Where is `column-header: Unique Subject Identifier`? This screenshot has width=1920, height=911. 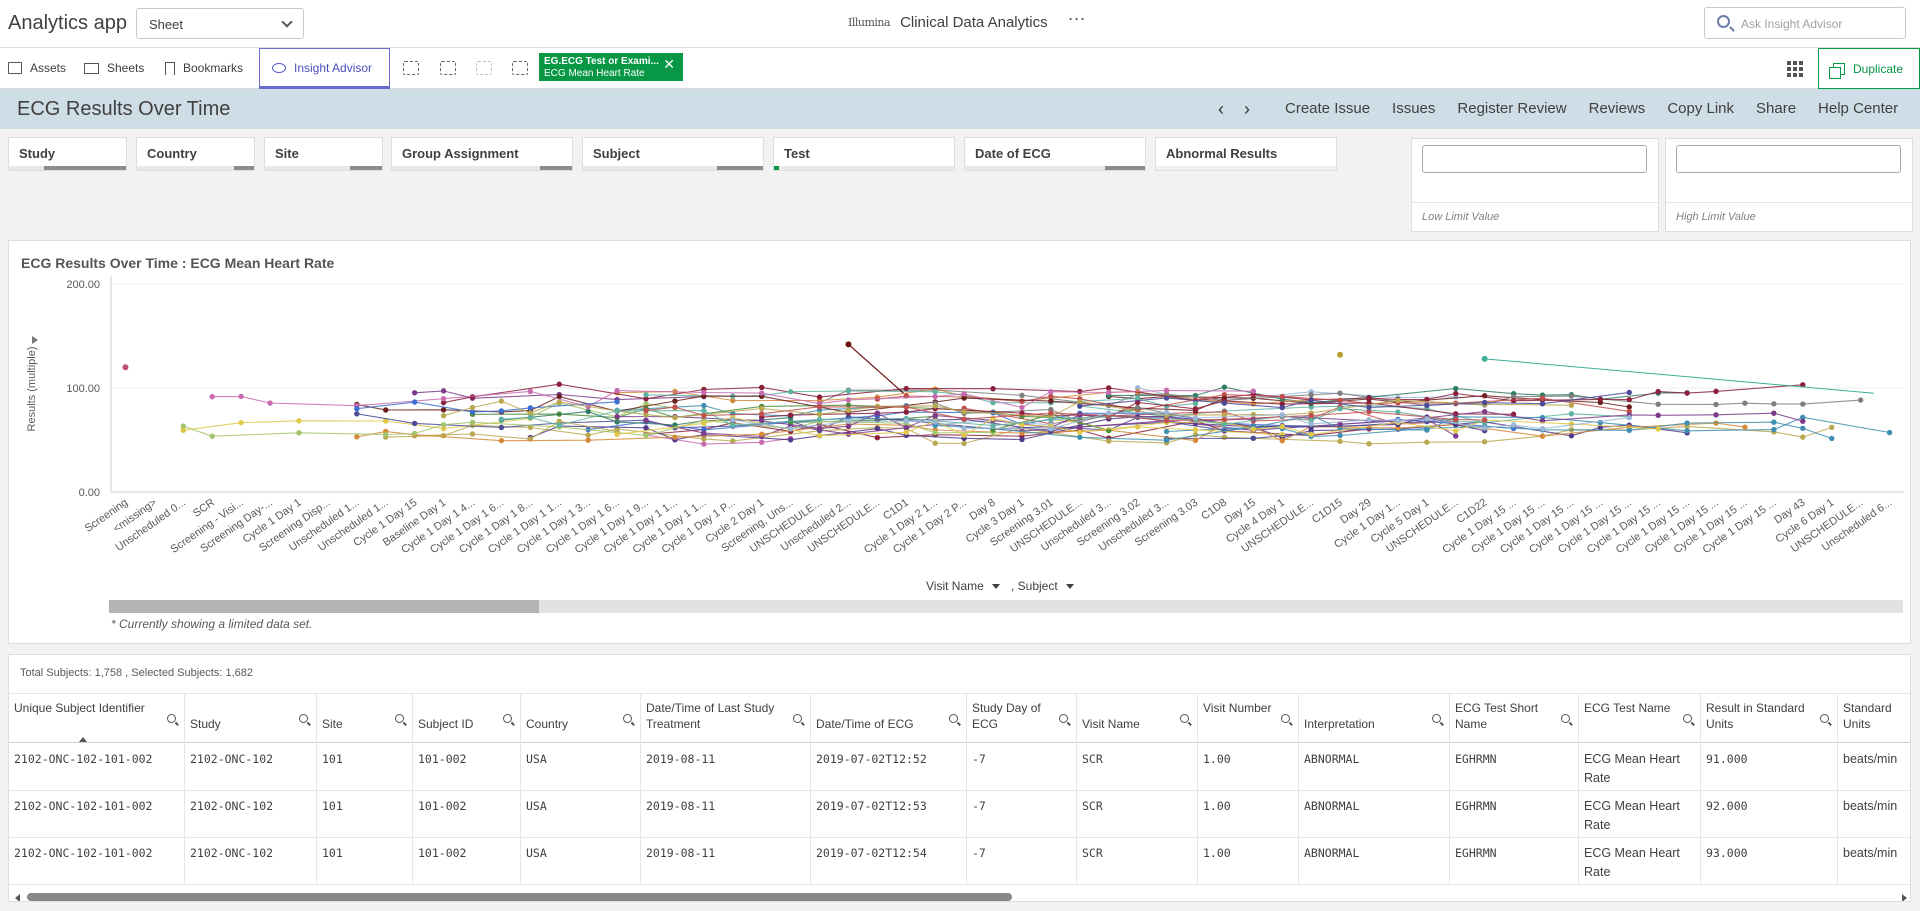 column-header: Unique Subject Identifier is located at coordinates (97, 719).